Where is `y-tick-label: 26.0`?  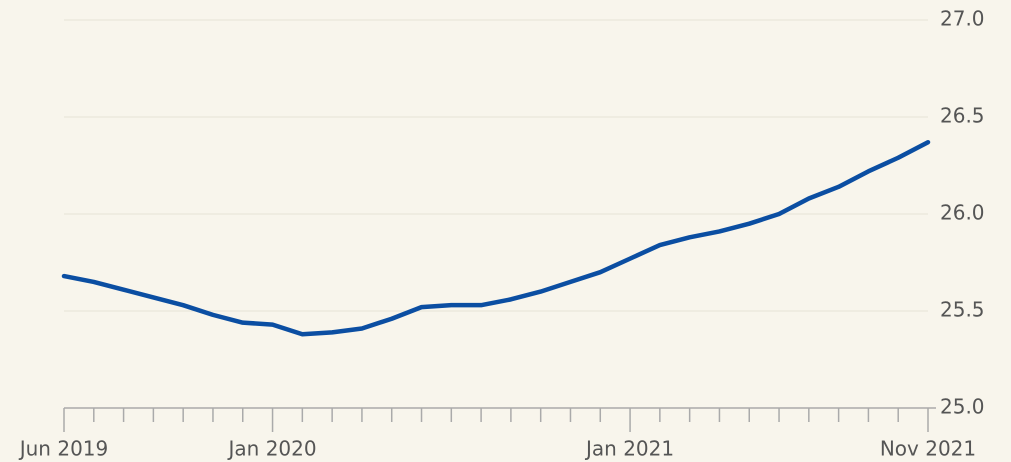 y-tick-label: 26.0 is located at coordinates (962, 213).